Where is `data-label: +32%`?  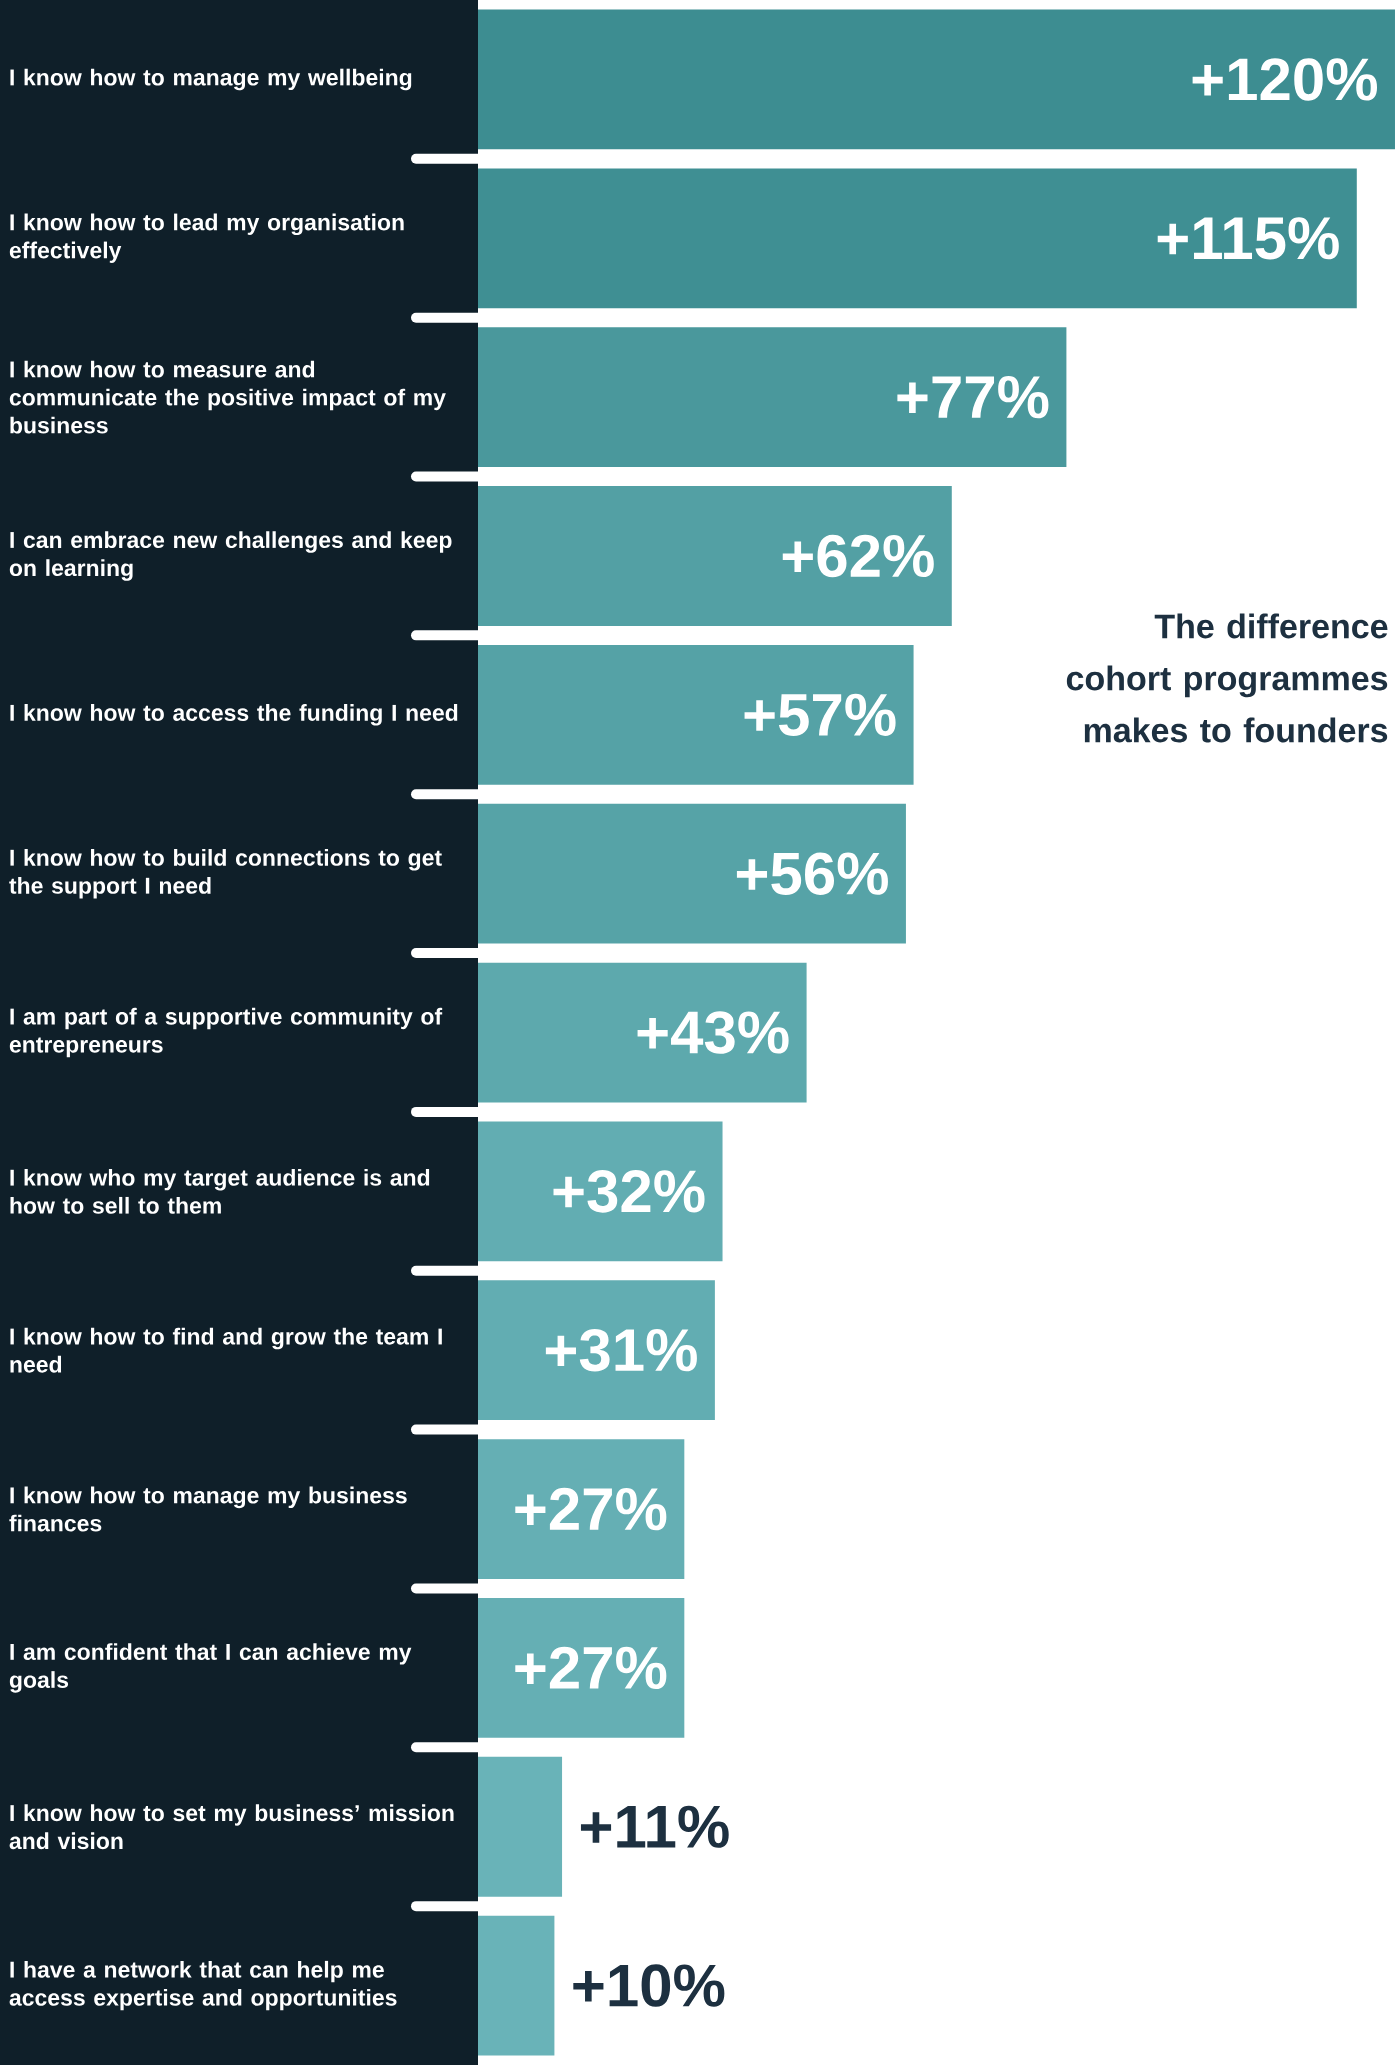 data-label: +32% is located at coordinates (629, 1191).